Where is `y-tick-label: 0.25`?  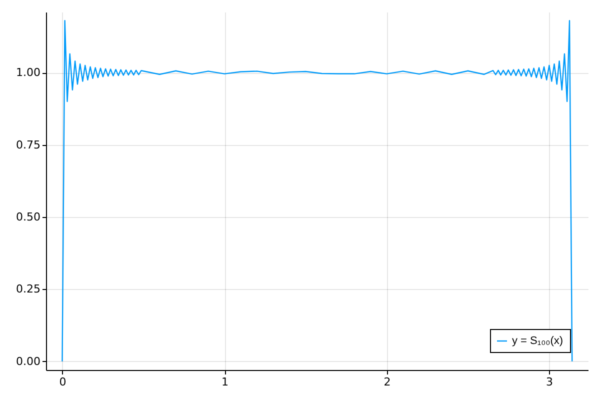
y-tick-label: 0.25 is located at coordinates (28, 289).